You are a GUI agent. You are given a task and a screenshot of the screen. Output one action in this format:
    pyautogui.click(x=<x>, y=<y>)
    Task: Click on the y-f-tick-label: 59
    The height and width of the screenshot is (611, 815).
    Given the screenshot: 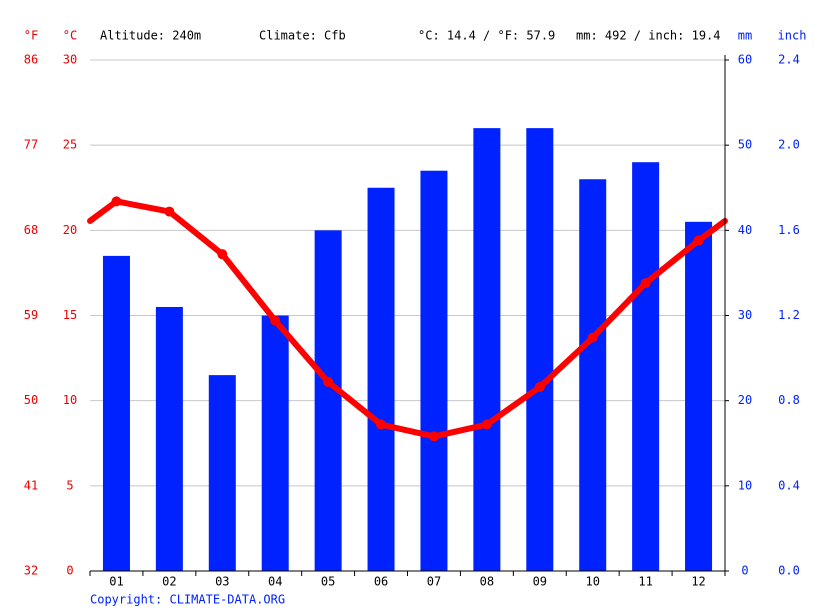 What is the action you would take?
    pyautogui.click(x=31, y=315)
    